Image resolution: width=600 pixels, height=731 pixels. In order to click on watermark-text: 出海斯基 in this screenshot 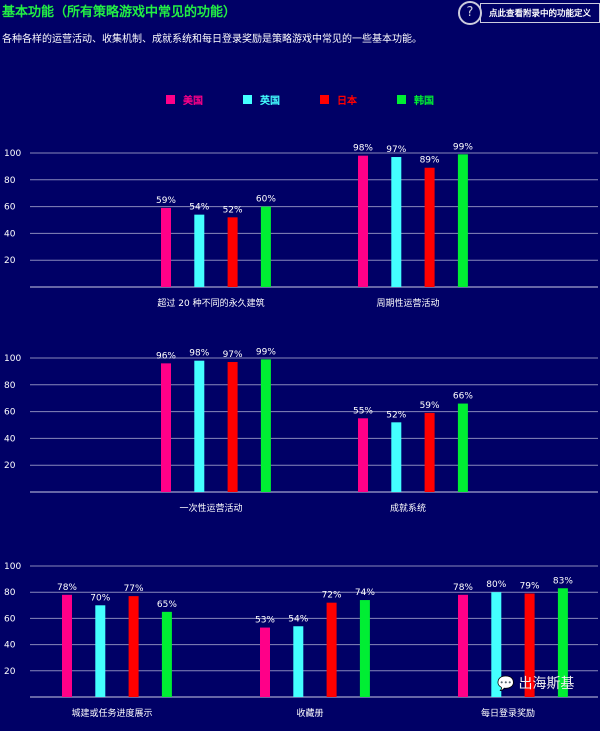, I will do `click(546, 684)`.